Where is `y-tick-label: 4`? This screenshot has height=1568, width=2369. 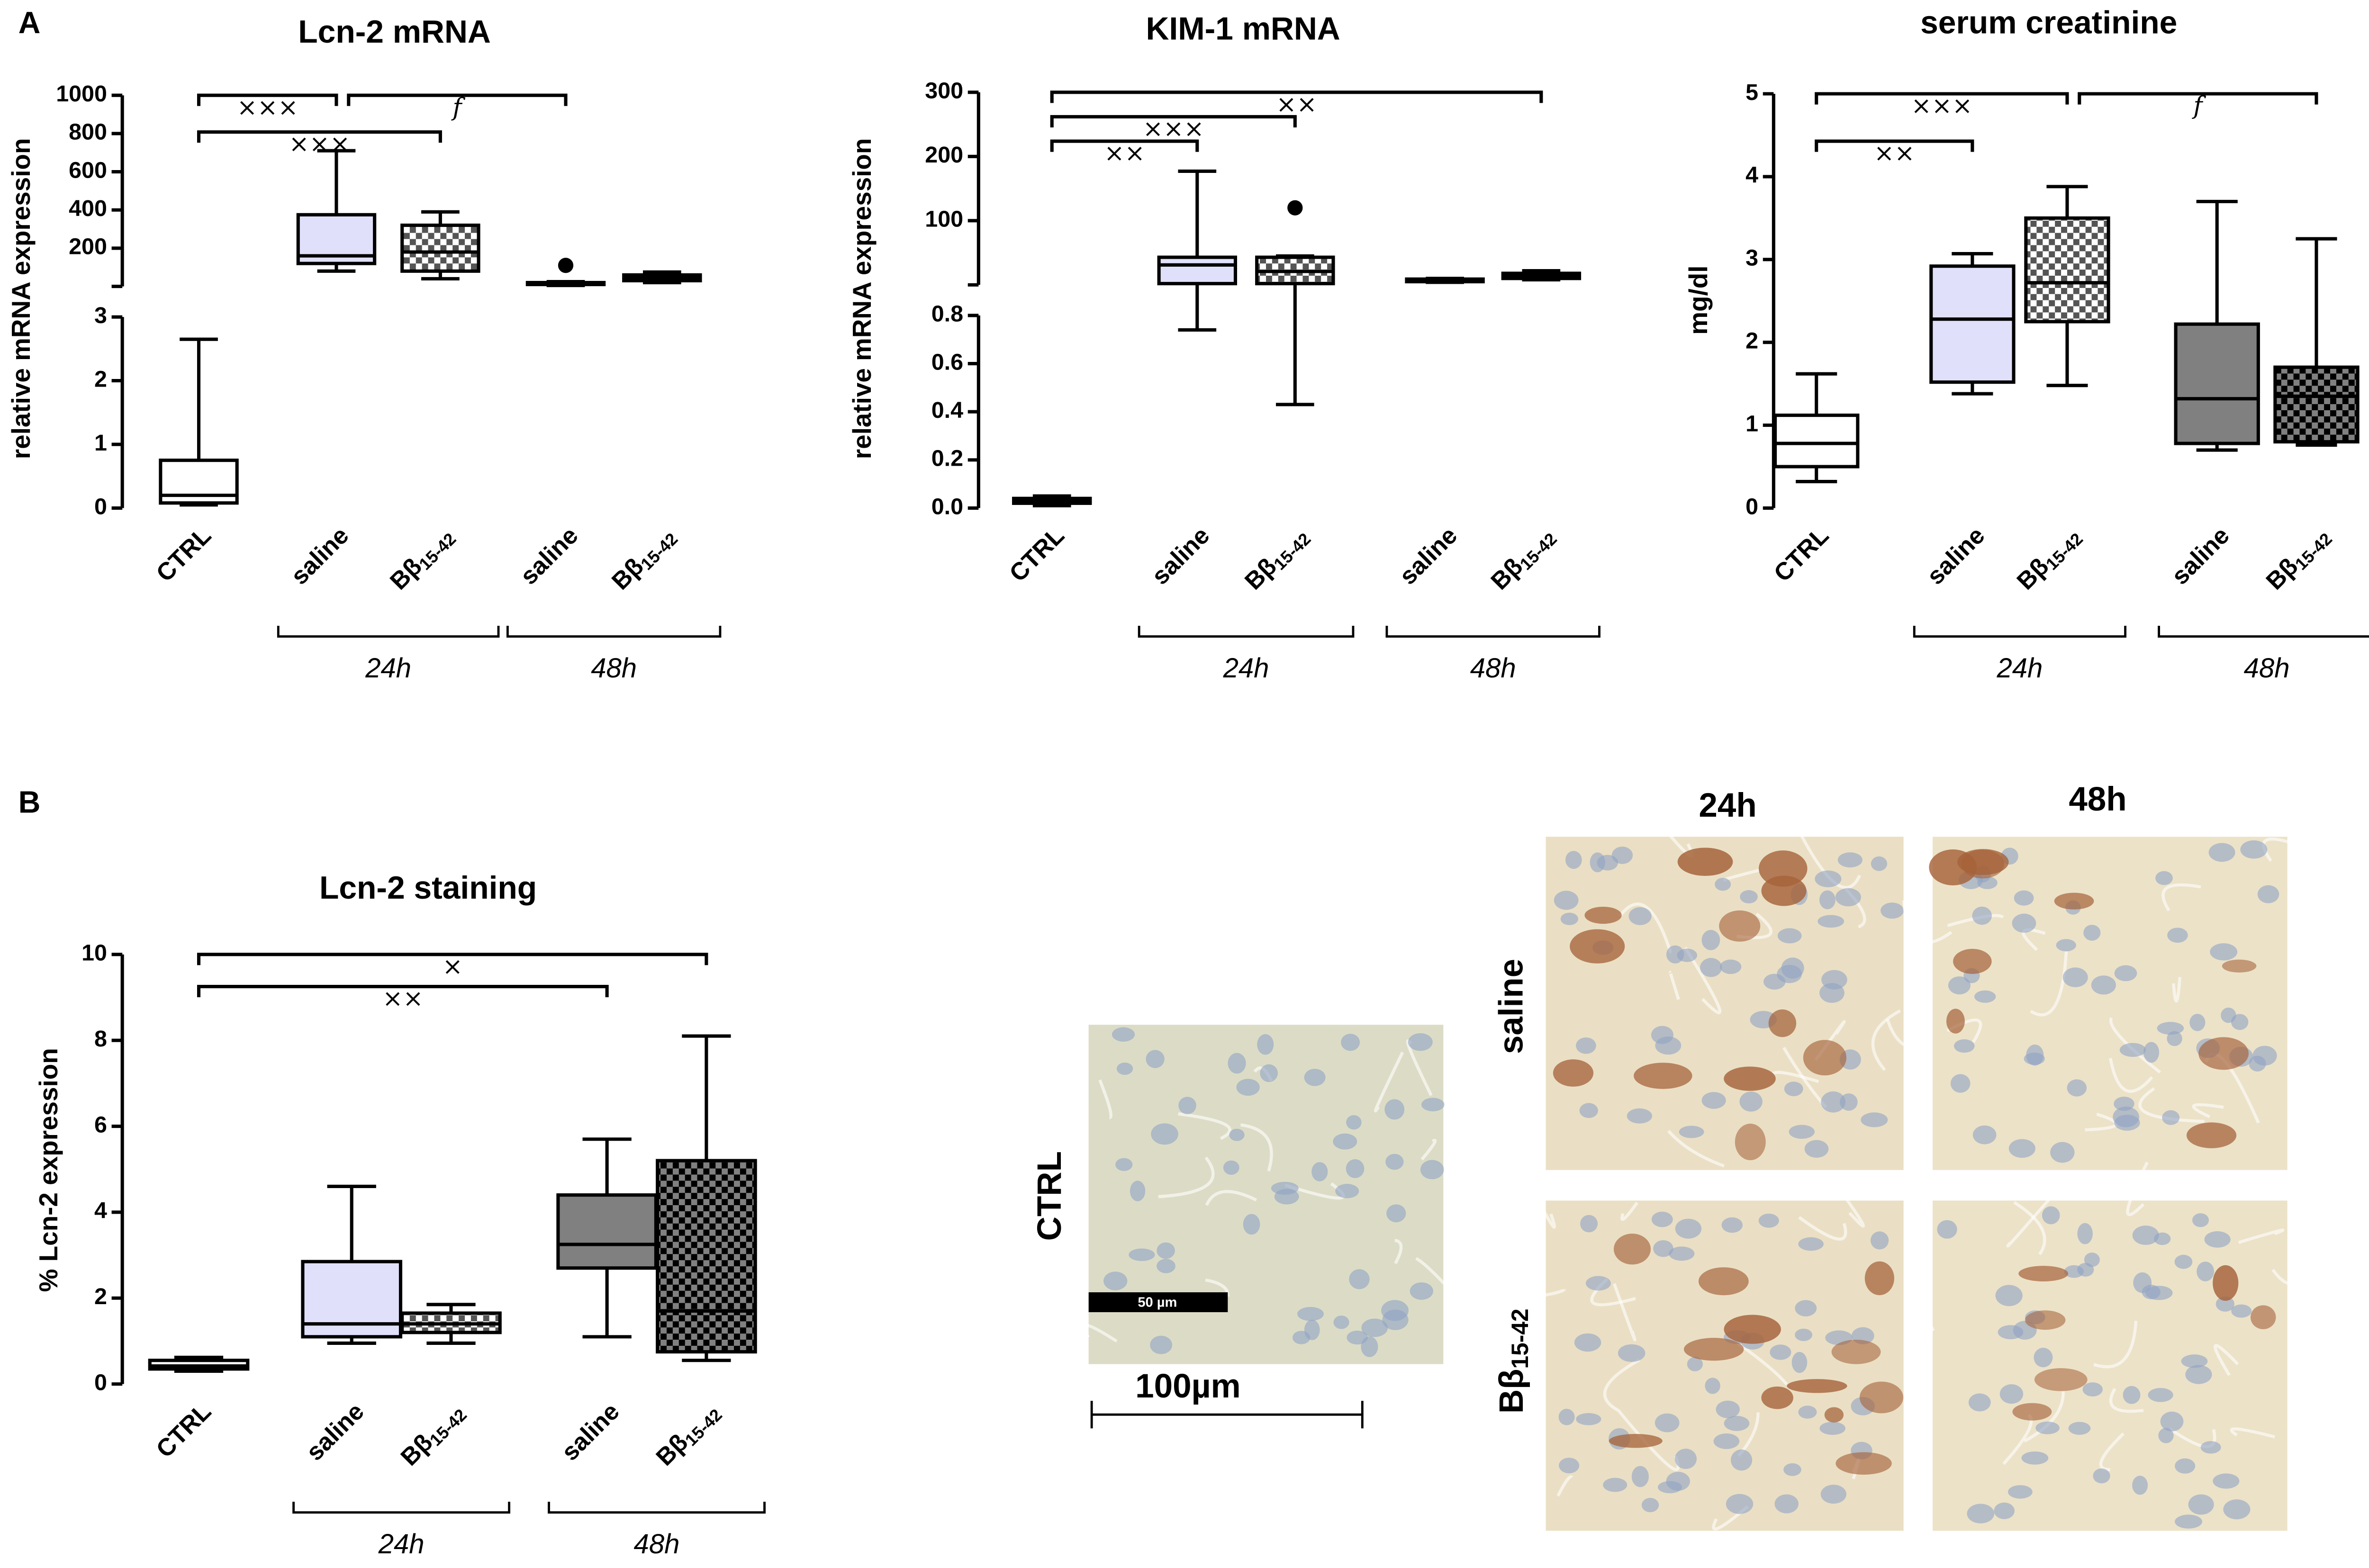 y-tick-label: 4 is located at coordinates (101, 1211).